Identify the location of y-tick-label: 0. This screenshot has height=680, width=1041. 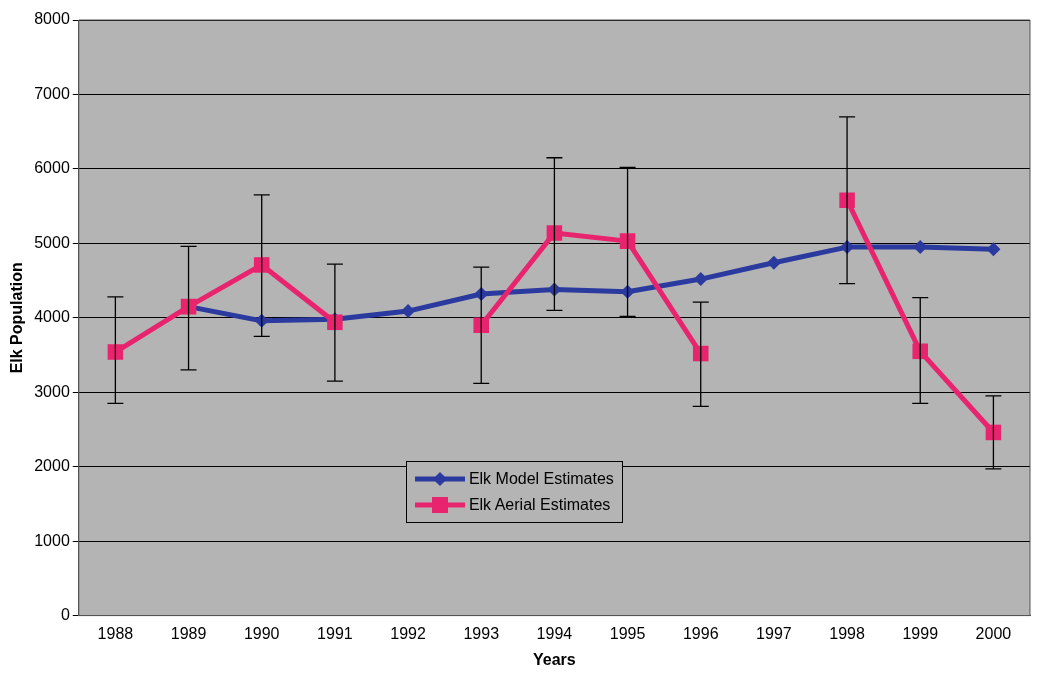
(65, 615).